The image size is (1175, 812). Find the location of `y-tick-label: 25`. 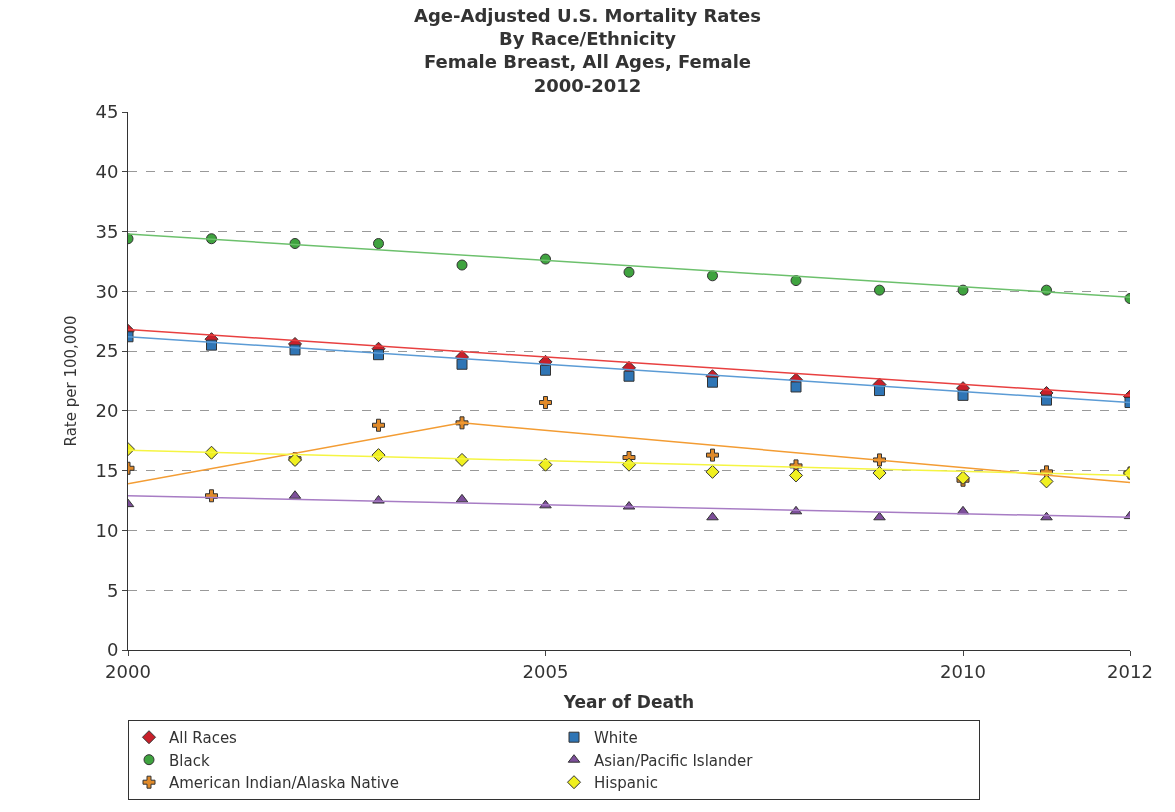

y-tick-label: 25 is located at coordinates (107, 351).